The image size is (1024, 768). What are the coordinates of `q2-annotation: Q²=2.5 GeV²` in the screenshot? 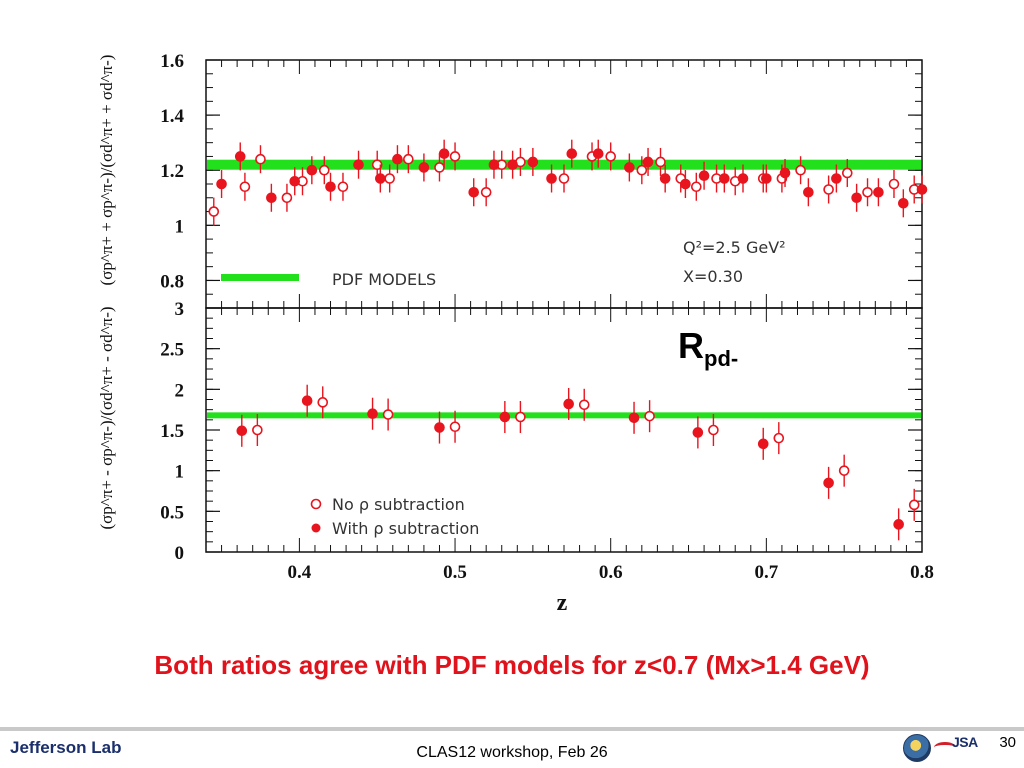 It's located at (734, 247).